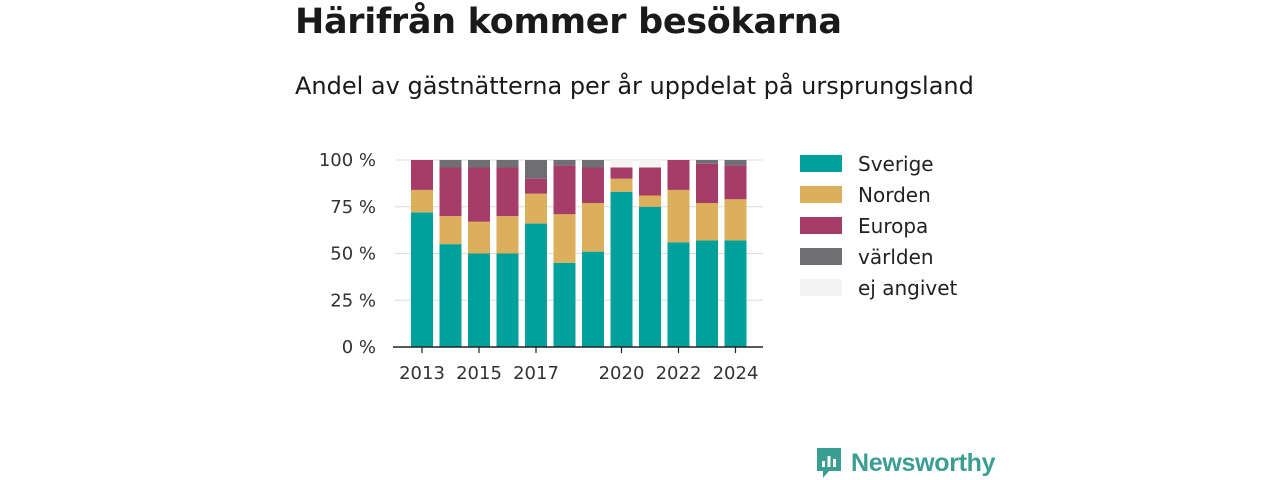  What do you see at coordinates (735, 293) in the screenshot?
I see `bar-segment-Sverige-2024` at bounding box center [735, 293].